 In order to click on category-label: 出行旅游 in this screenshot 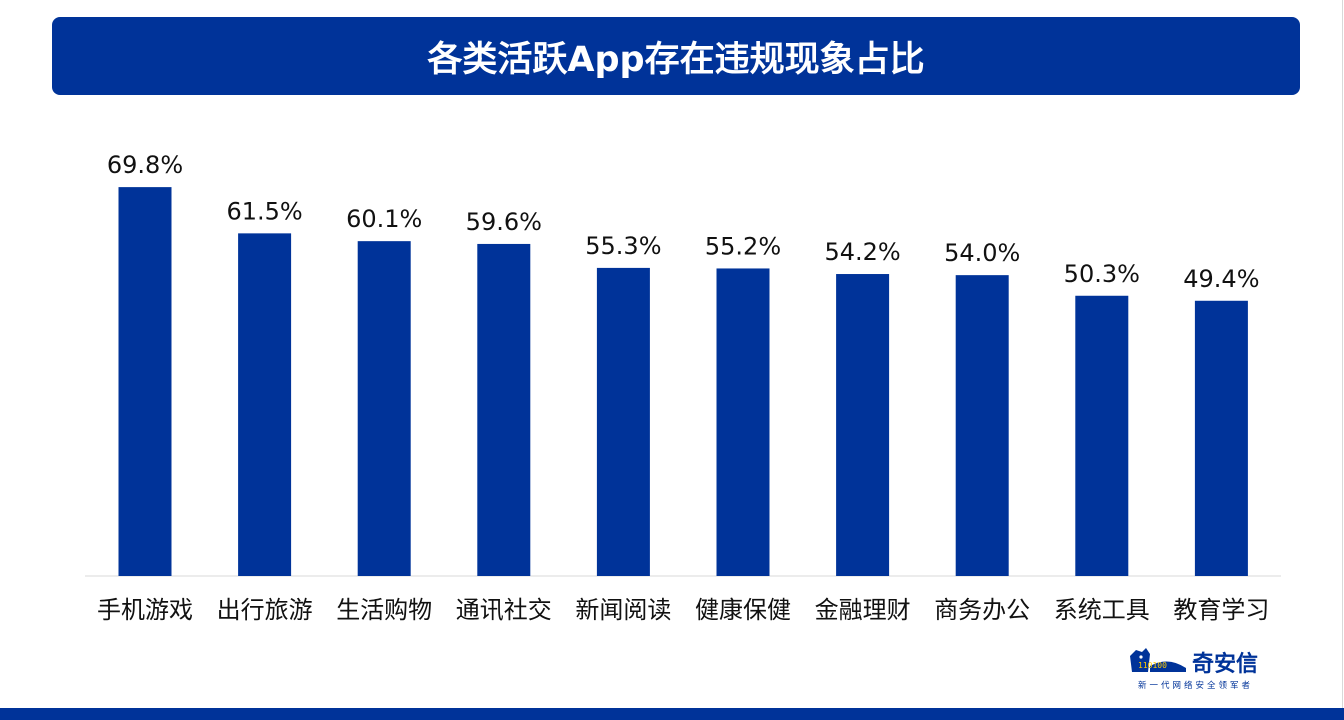, I will do `click(265, 610)`.